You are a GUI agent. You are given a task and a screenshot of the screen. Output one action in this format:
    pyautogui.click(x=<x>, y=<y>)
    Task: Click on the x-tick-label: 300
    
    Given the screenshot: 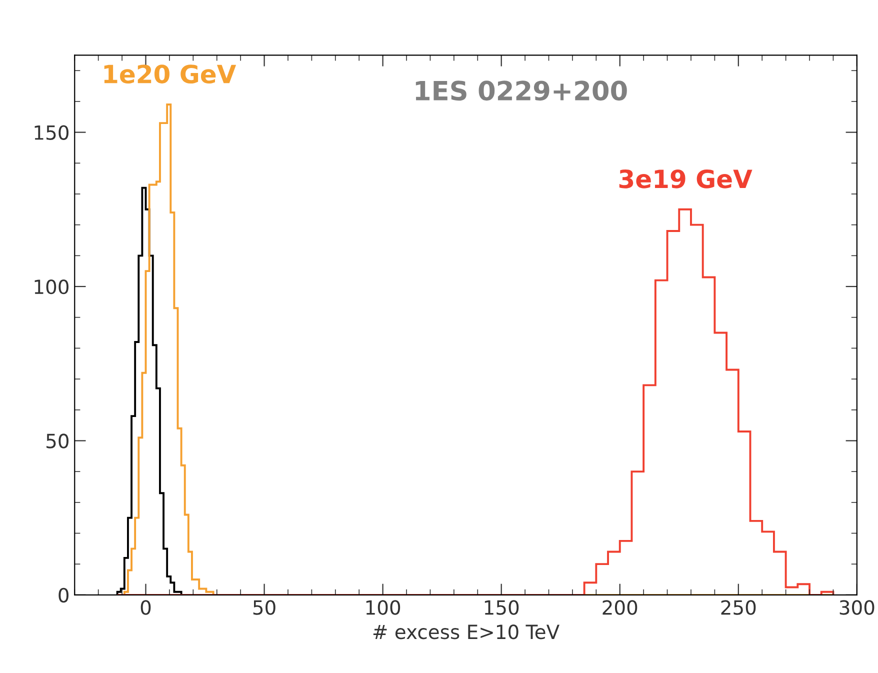 What is the action you would take?
    pyautogui.click(x=857, y=607)
    